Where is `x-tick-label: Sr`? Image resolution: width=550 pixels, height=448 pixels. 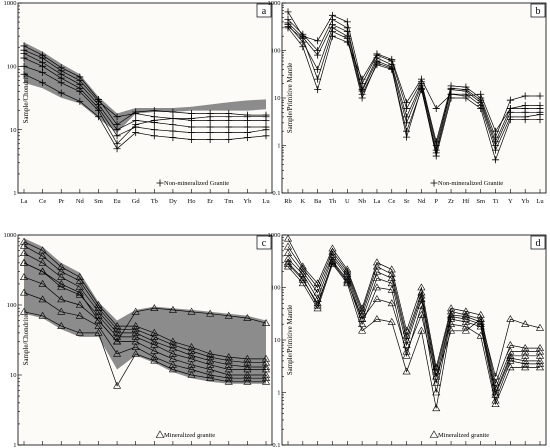
x-tick-label: Sr is located at coordinates (407, 201).